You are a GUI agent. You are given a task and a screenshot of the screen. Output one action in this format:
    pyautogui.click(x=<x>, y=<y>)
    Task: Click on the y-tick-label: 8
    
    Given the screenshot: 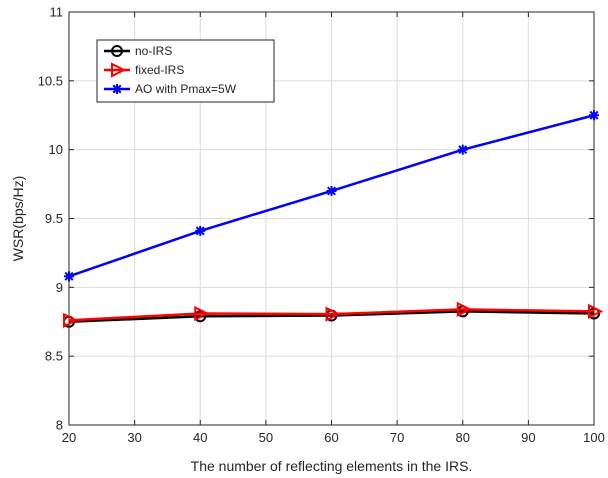 What is the action you would take?
    pyautogui.click(x=59, y=425)
    